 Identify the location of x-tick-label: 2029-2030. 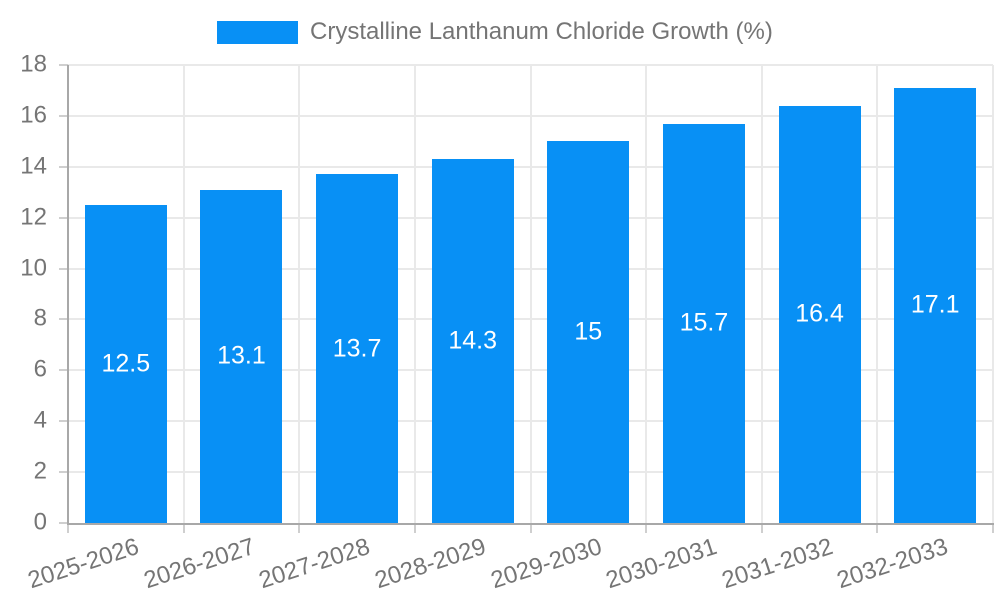
(546, 564).